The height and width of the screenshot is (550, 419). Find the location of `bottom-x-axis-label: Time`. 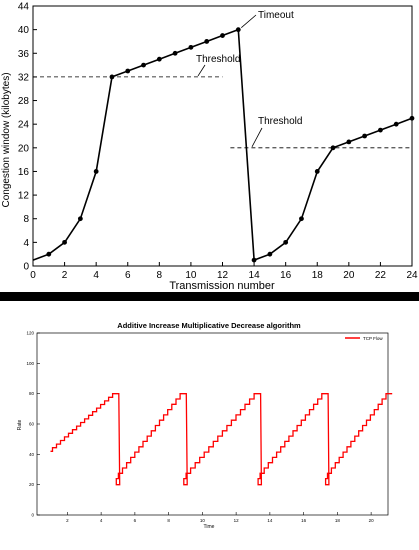

bottom-x-axis-label: Time is located at coordinates (209, 527).